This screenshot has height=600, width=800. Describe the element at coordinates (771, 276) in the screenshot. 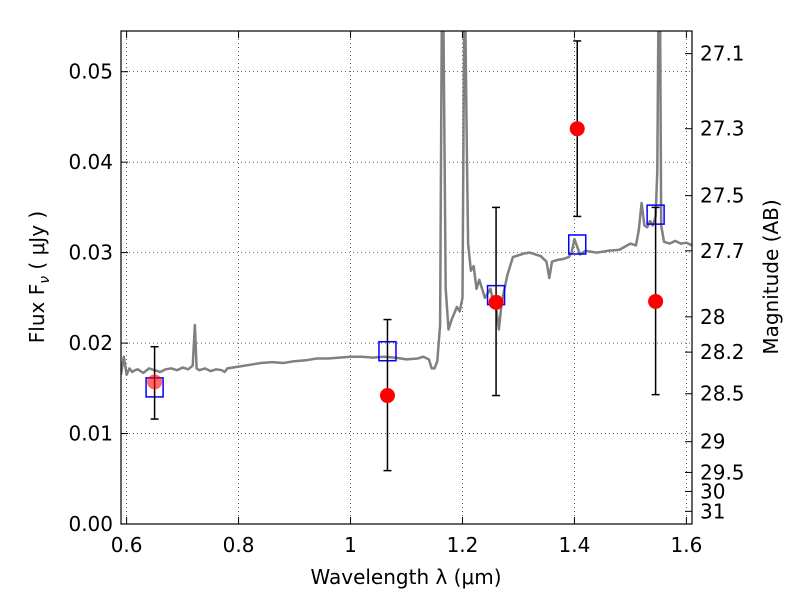

I see `y2-axis-label: Magnitude (AB)` at that location.